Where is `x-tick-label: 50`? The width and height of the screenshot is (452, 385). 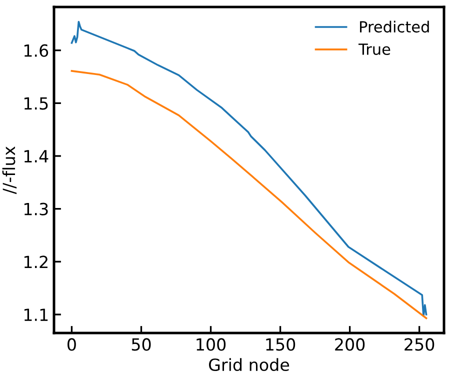 x-tick-label: 50 is located at coordinates (141, 344).